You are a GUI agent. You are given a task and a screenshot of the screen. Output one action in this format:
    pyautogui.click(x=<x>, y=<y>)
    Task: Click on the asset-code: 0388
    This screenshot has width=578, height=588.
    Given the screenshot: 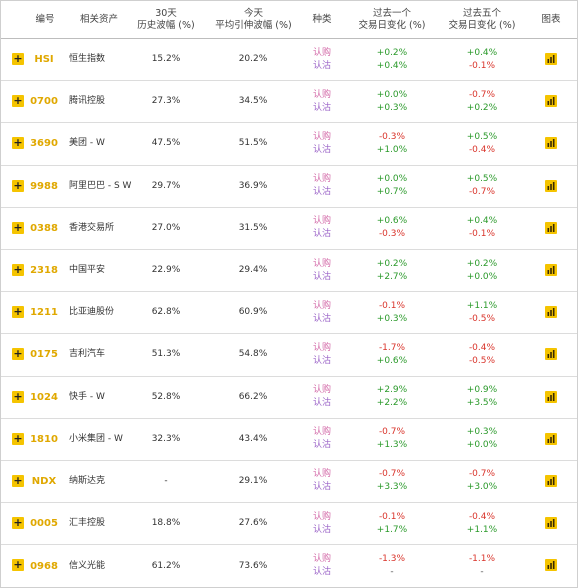 What is the action you would take?
    pyautogui.click(x=44, y=228)
    